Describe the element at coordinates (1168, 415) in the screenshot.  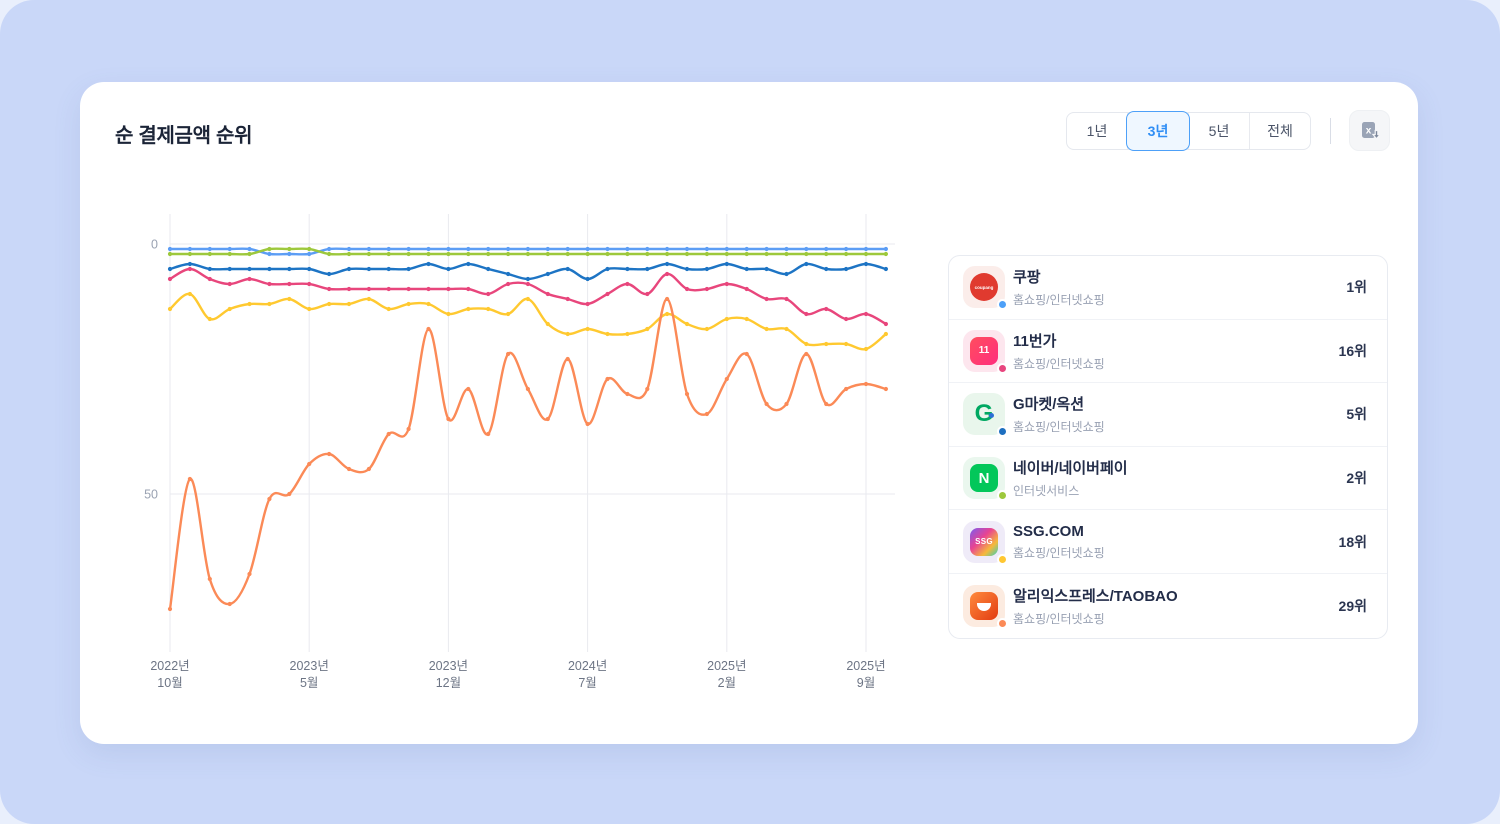
I see `legend-item-gmarket: G G마켓/옥션 홈쇼핑/인터넷쇼핑 5위` at that location.